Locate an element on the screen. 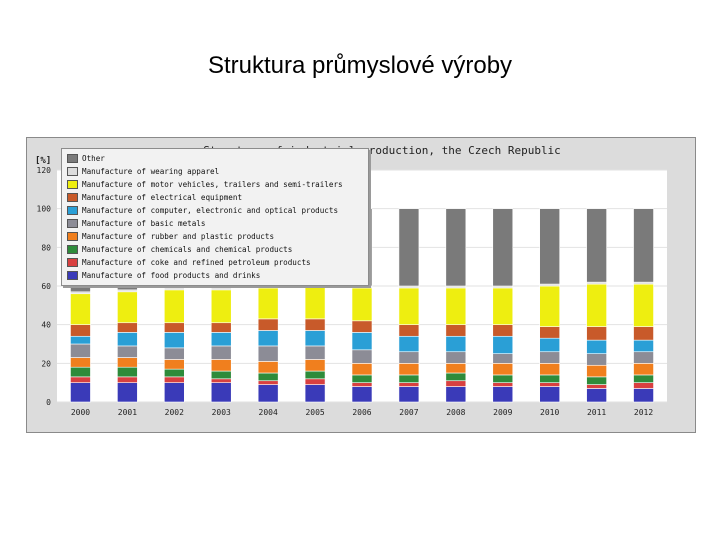 The height and width of the screenshot is (540, 720). legend-item: Manufacture of electrical equipment is located at coordinates (154, 197).